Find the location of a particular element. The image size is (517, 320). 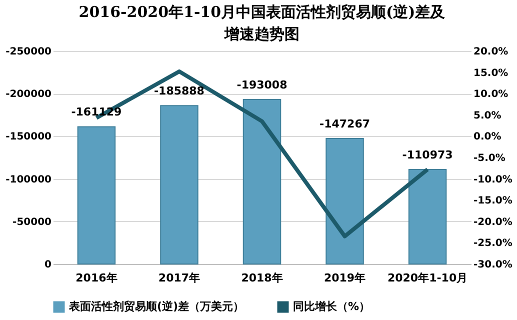

y-tick-label: -50000 is located at coordinates (32, 222).